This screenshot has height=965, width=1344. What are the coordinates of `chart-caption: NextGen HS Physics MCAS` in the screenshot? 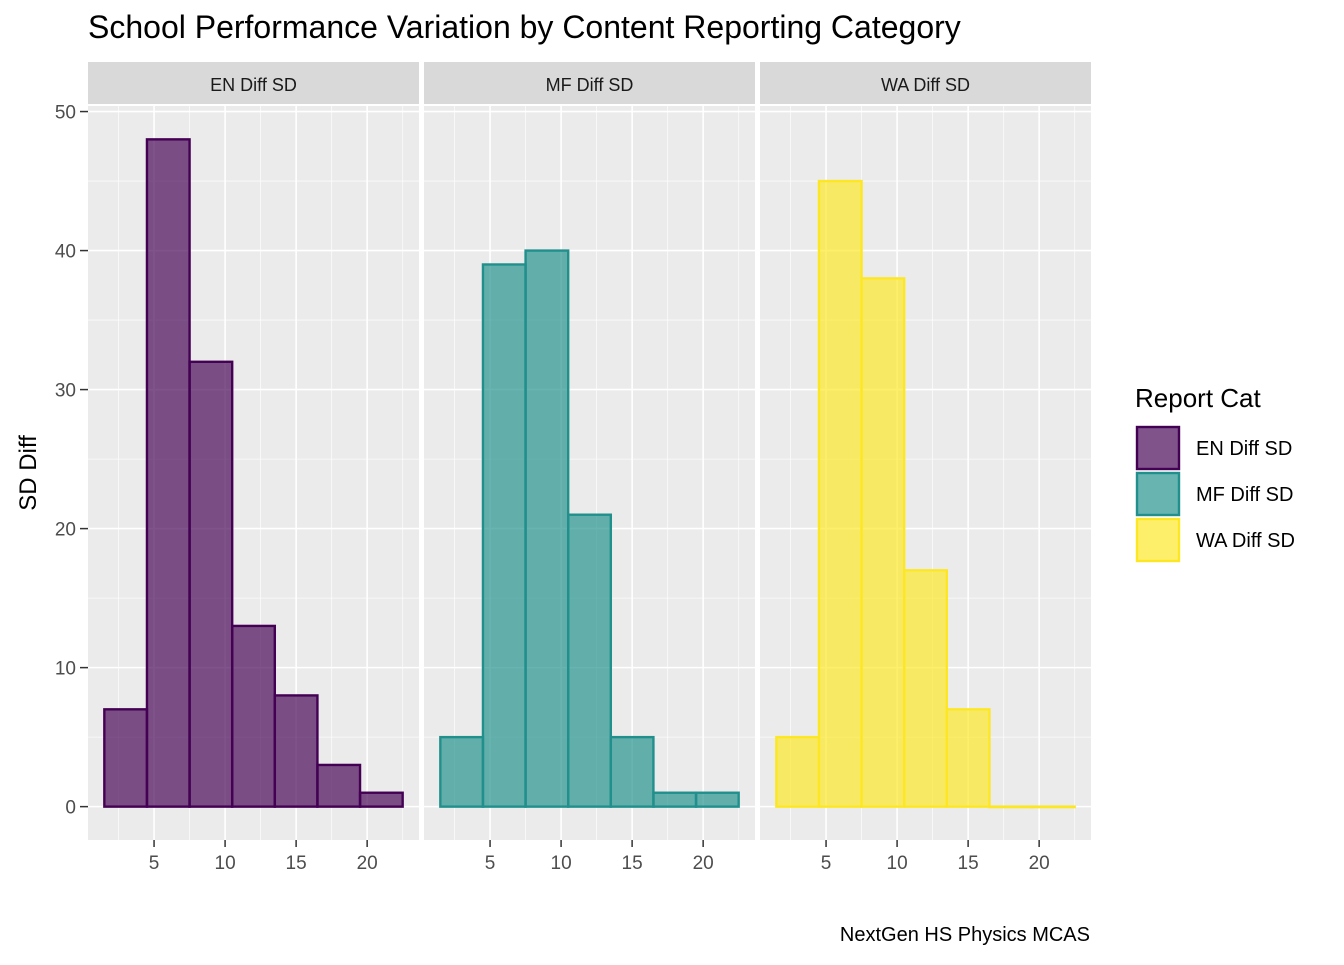 It's located at (965, 935).